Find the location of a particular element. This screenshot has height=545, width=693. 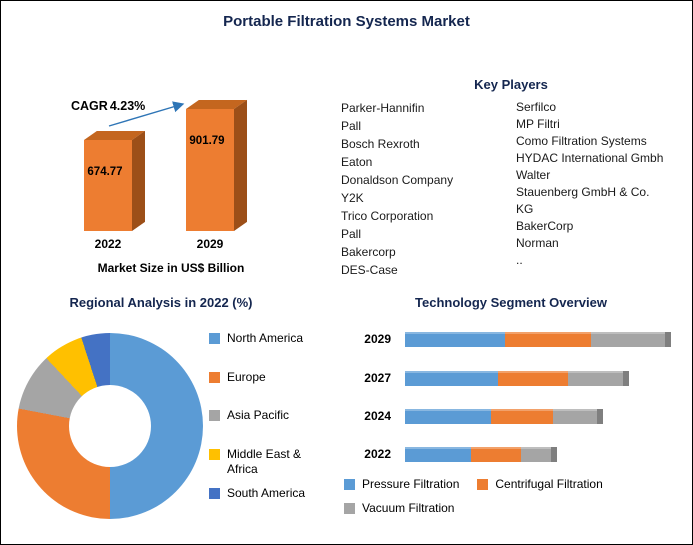

key-player: MP Filtri is located at coordinates (538, 124).